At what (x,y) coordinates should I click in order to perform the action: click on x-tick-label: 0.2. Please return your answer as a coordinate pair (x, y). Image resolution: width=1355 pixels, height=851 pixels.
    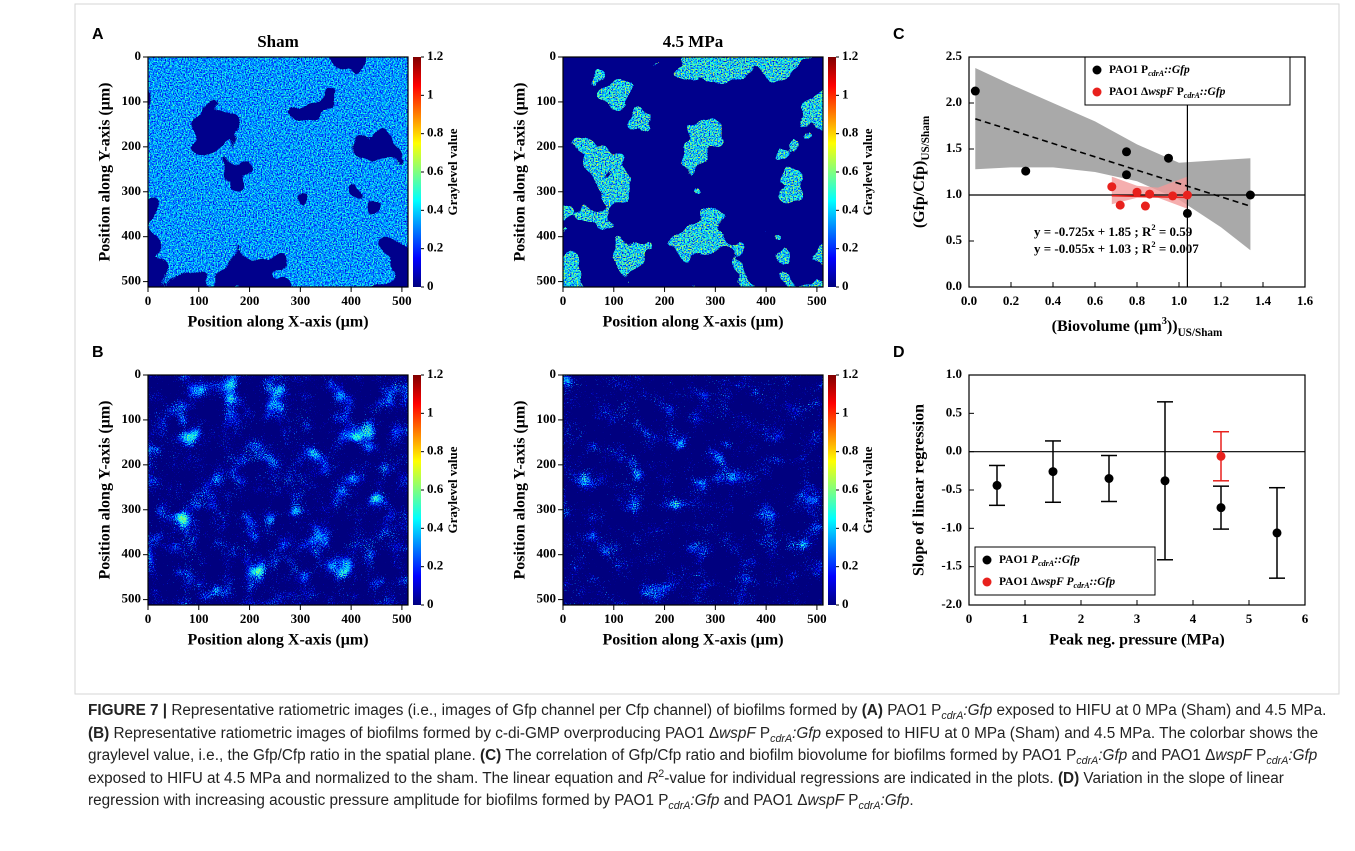
    Looking at the image, I should click on (1011, 300).